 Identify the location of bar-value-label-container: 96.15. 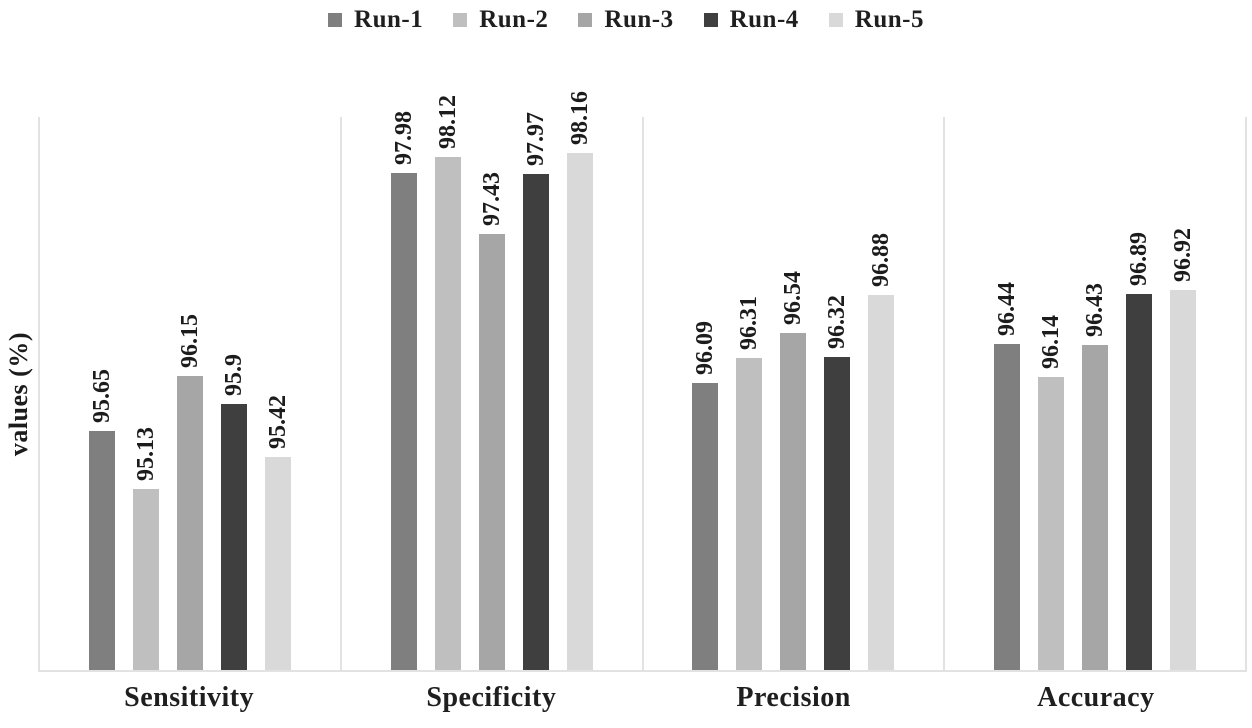
(190, 341).